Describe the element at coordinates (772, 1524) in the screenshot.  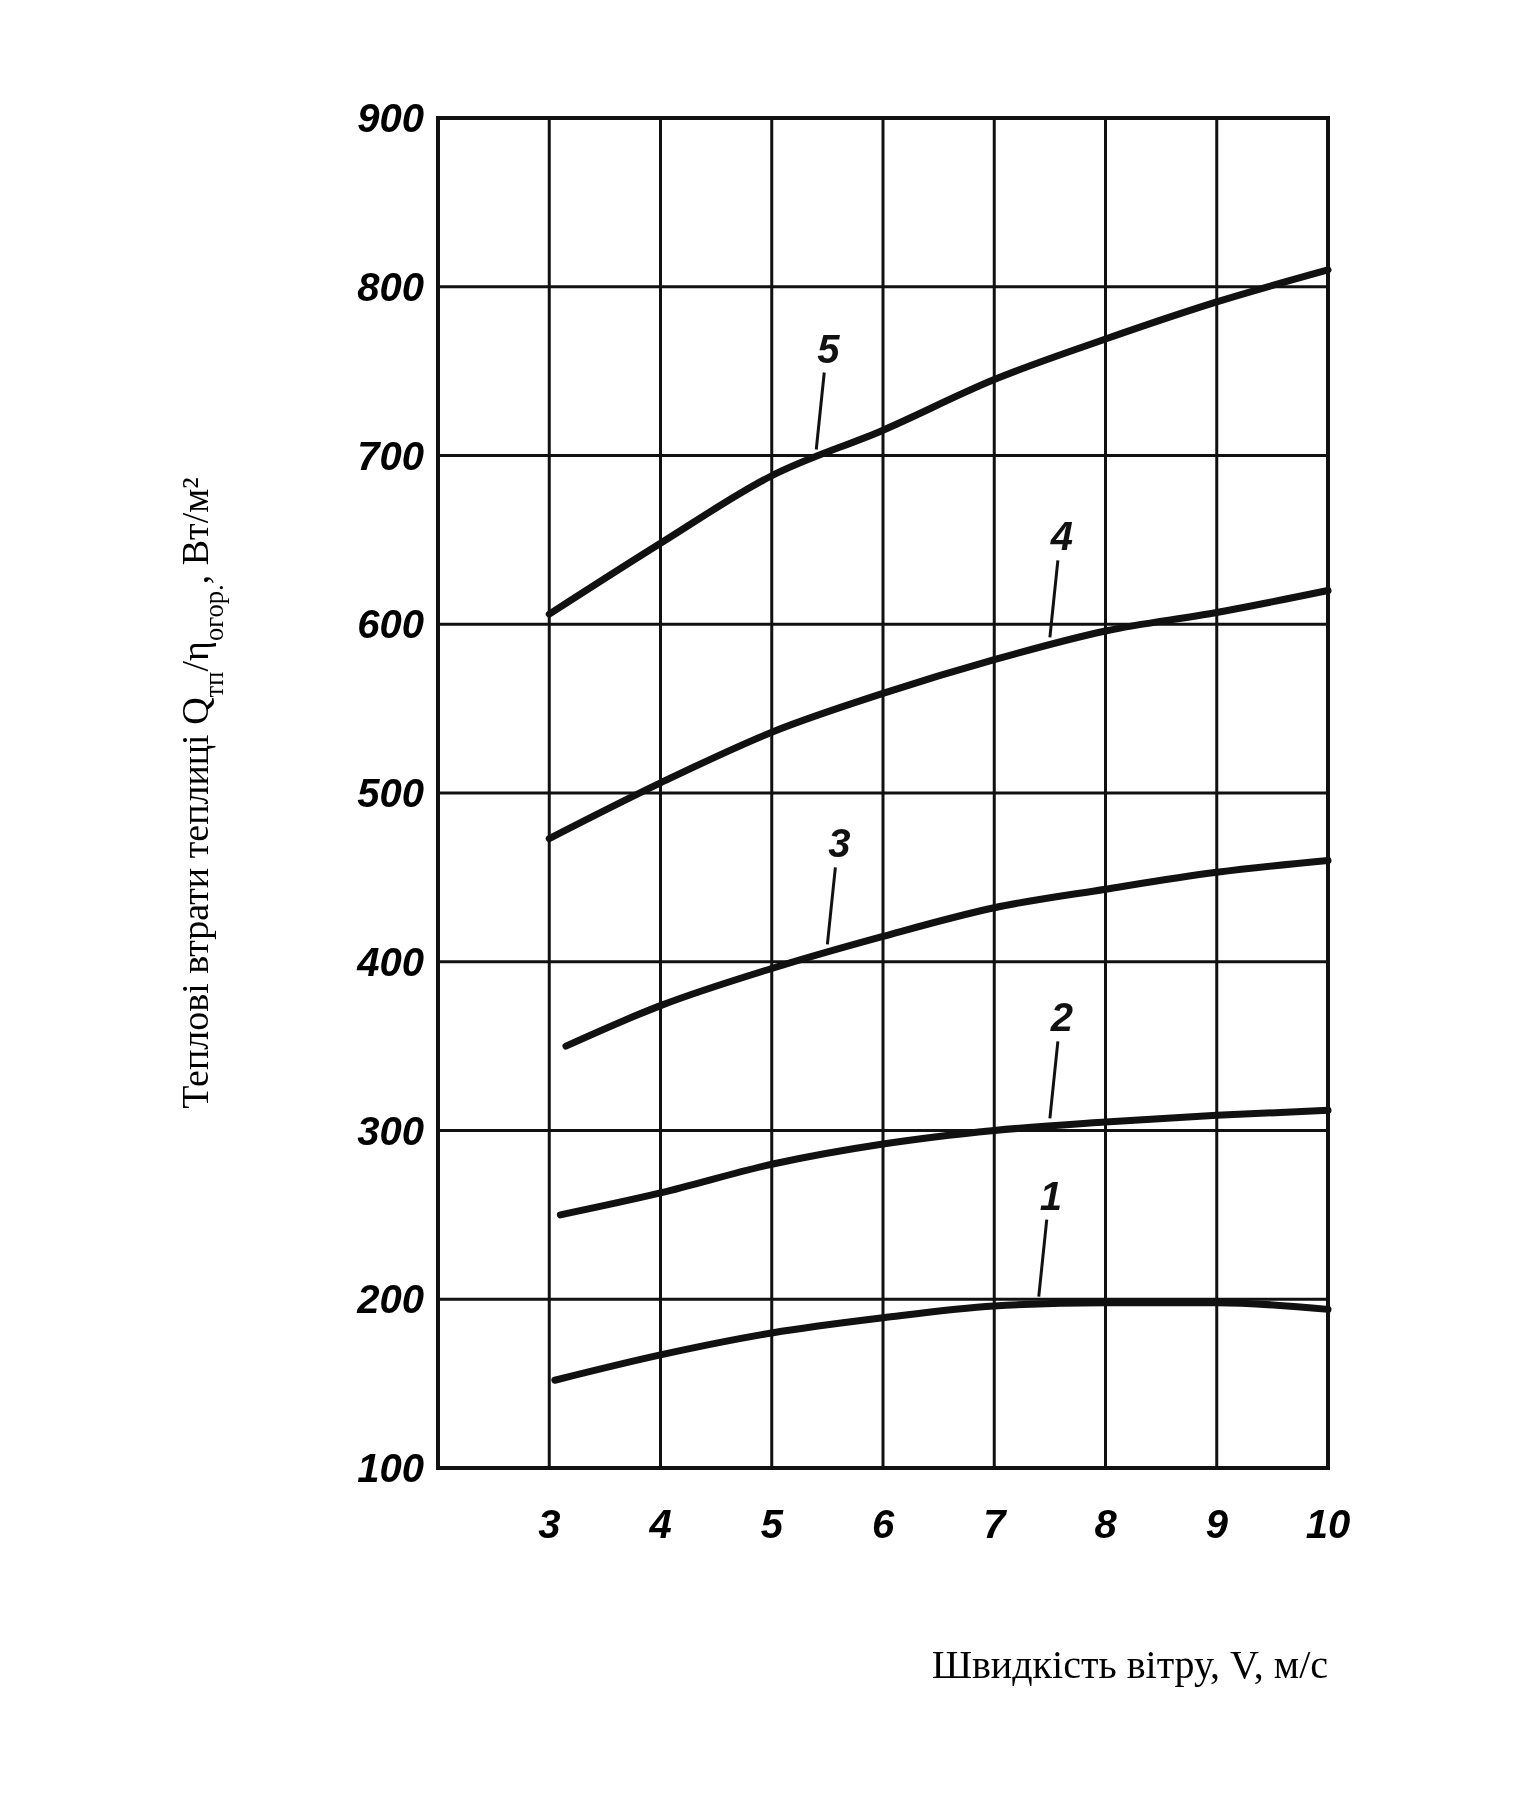
I see `x-tick-label: 5` at that location.